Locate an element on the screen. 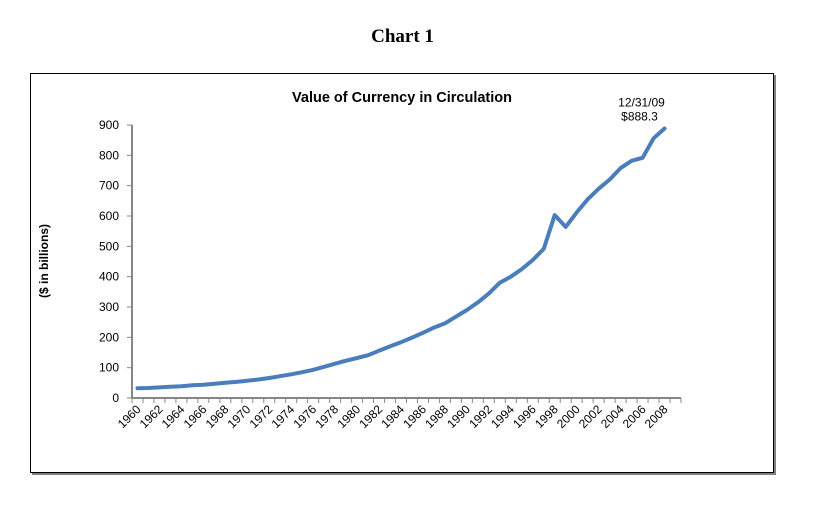 The height and width of the screenshot is (520, 815). annotation-date: 12/31/09 is located at coordinates (641, 103).